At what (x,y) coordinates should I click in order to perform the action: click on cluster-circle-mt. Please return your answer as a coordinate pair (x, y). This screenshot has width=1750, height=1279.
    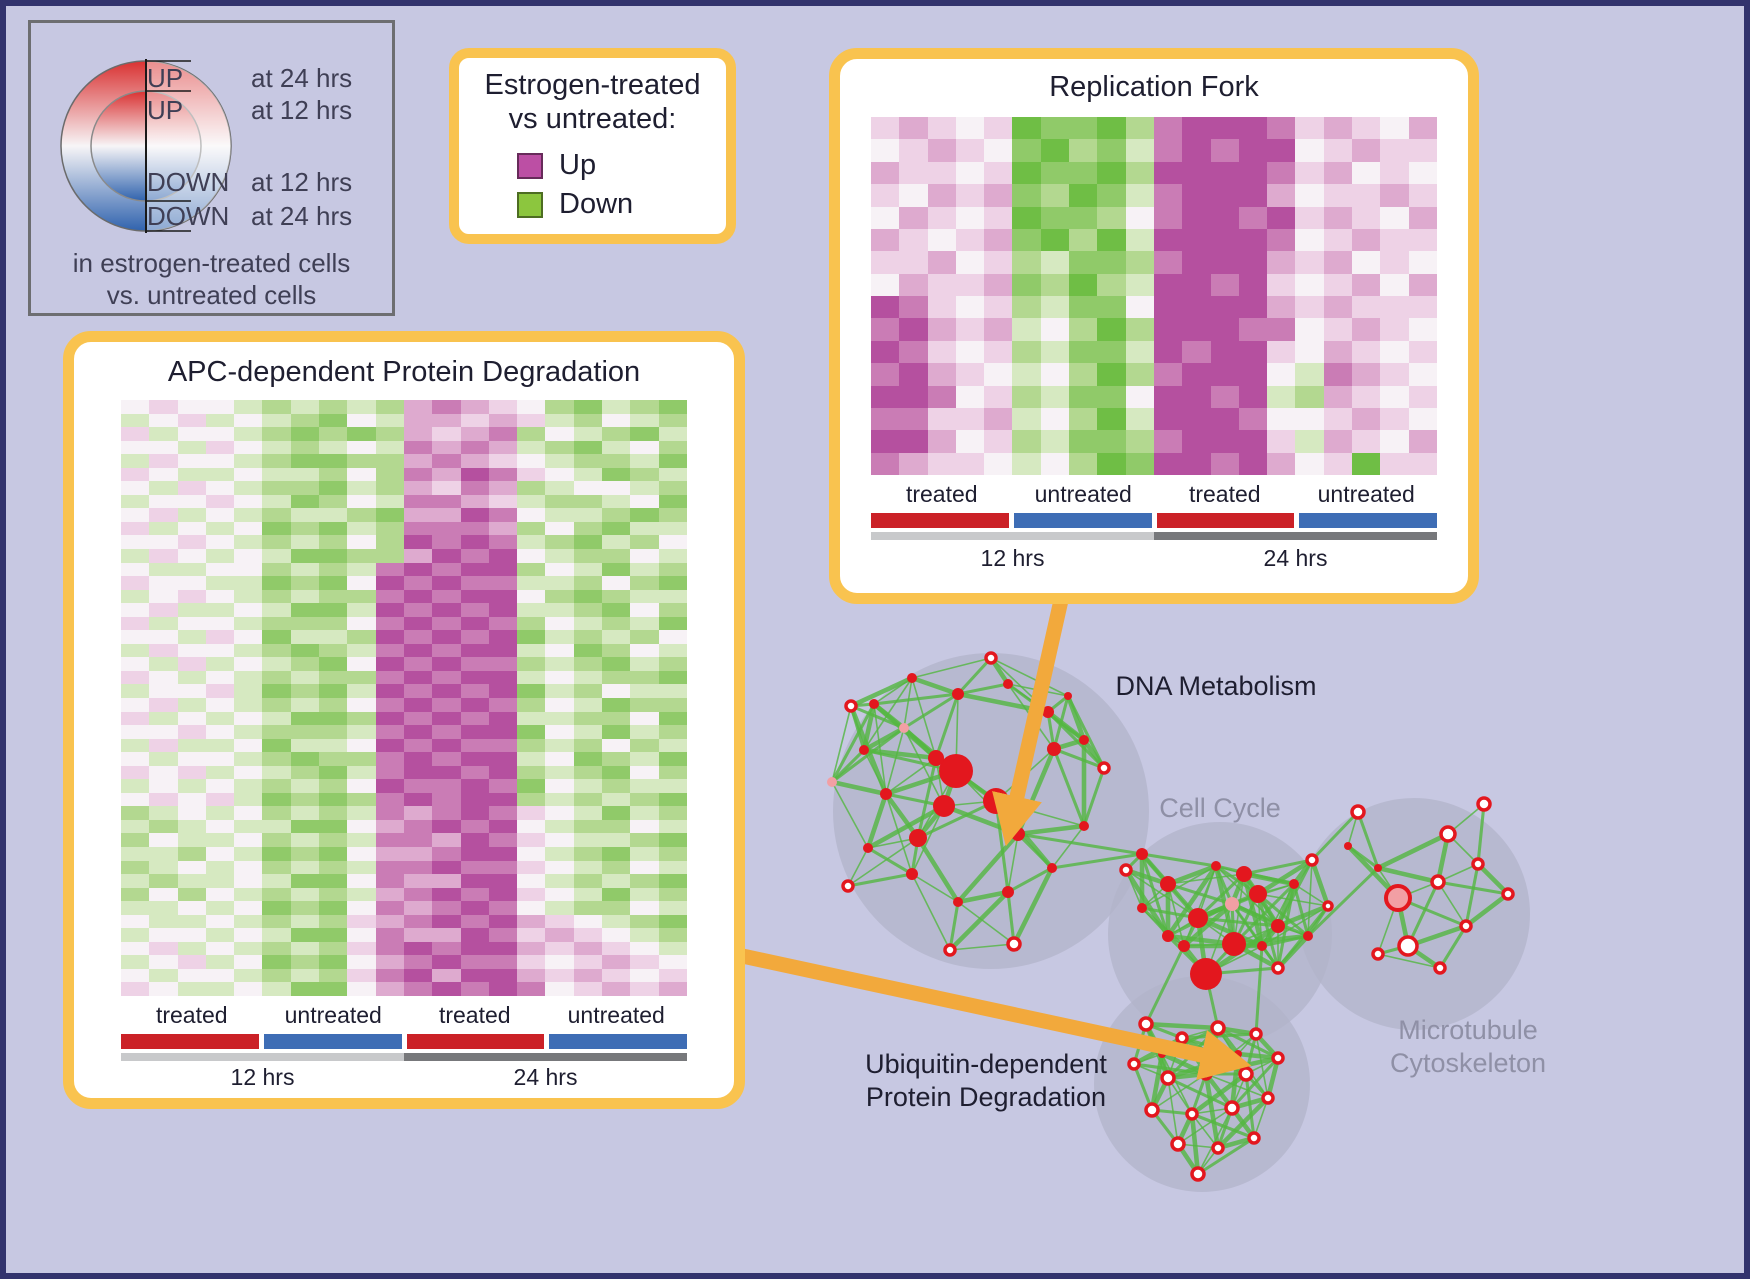
    Looking at the image, I should click on (1414, 914).